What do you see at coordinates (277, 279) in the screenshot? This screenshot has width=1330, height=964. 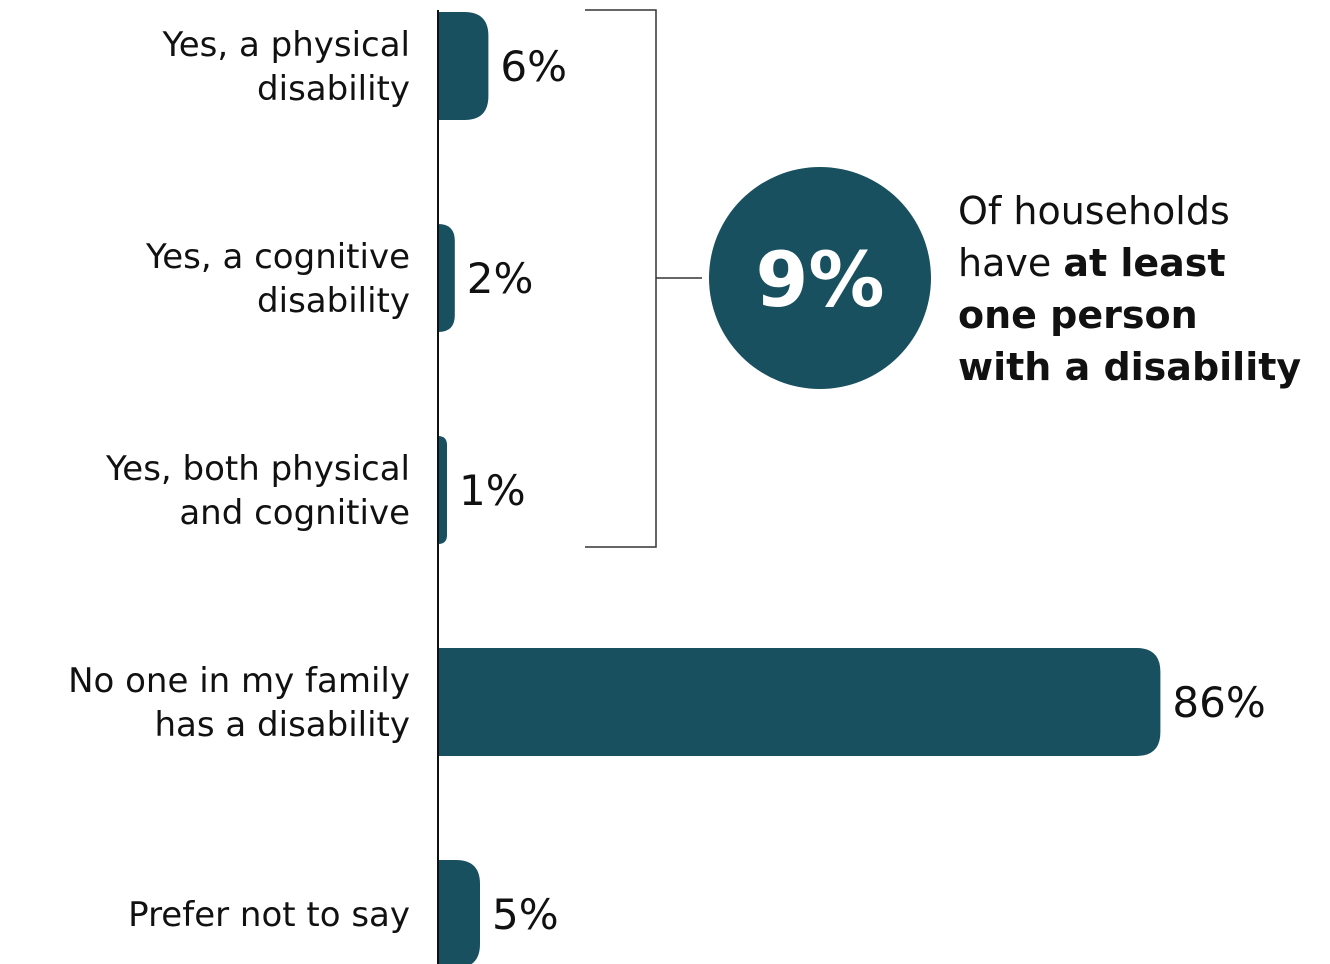 I see `category-label-1: Yes, a cognitive disability` at bounding box center [277, 279].